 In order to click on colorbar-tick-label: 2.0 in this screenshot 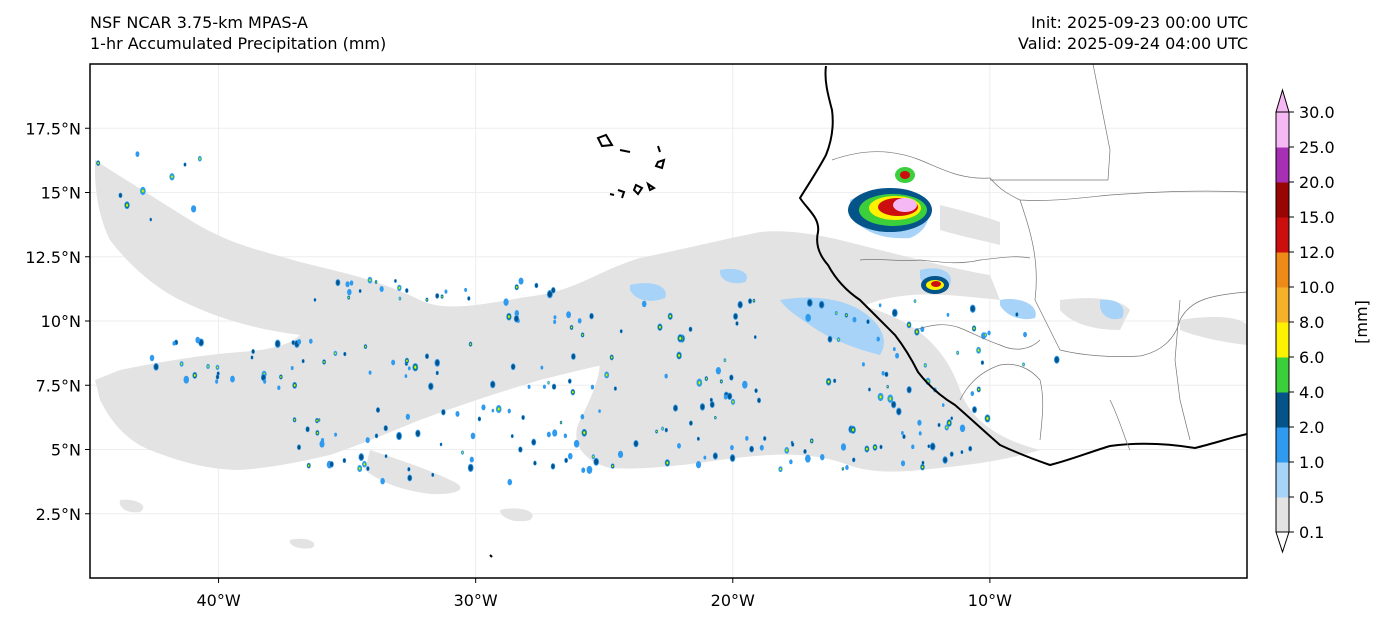, I will do `click(1311, 427)`.